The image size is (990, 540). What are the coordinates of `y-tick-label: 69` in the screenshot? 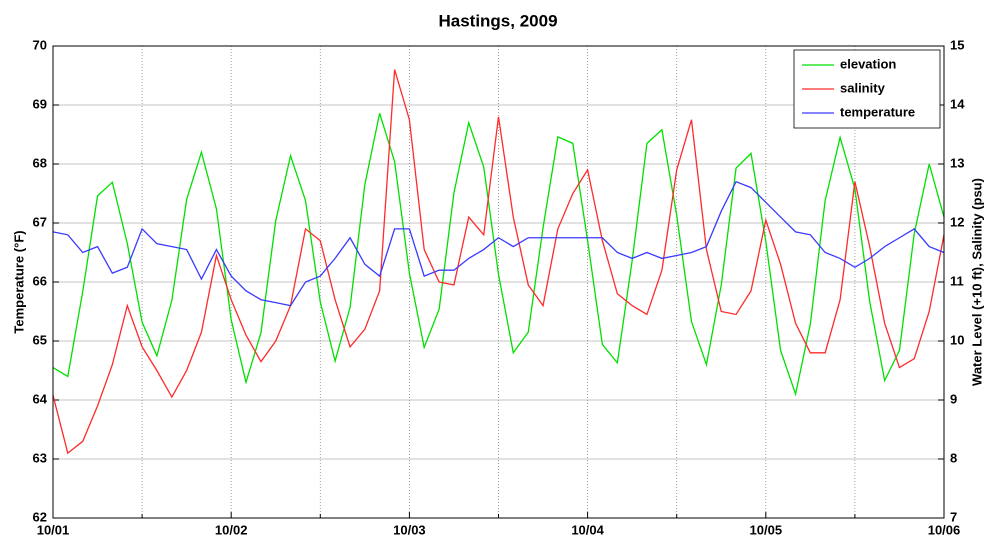 It's located at (40, 103).